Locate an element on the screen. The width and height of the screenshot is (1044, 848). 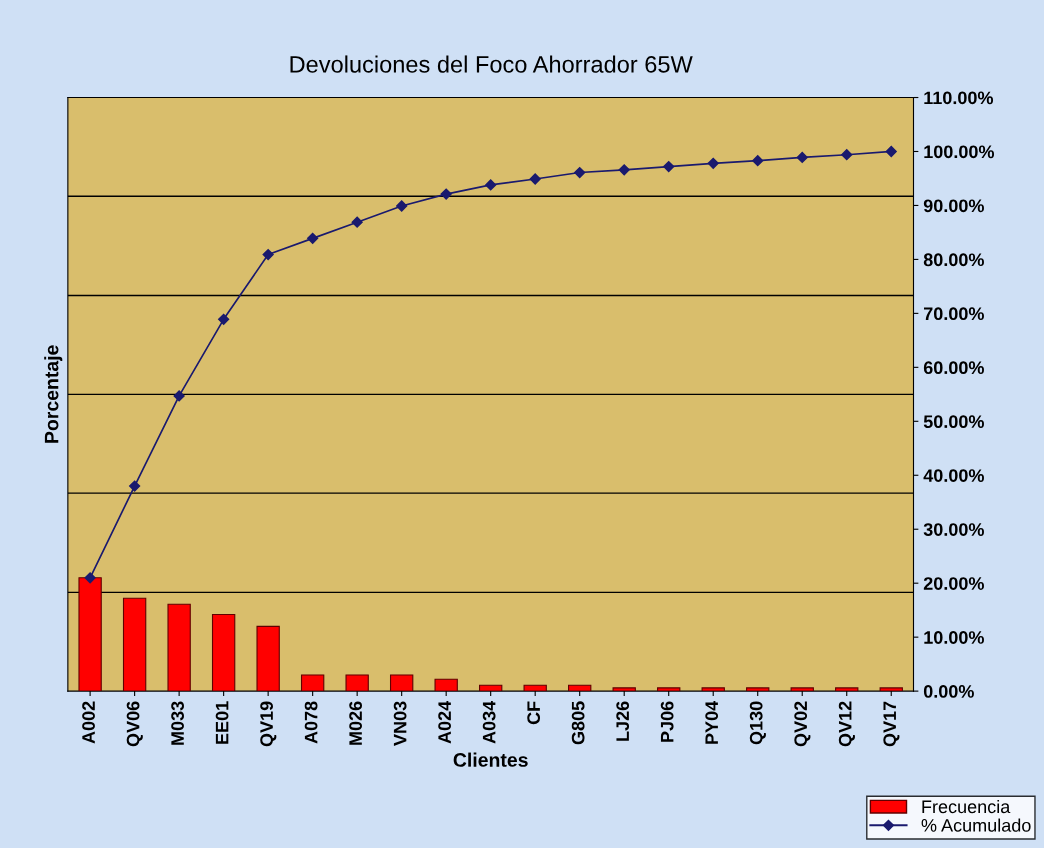
y-tick-label: 10.00% is located at coordinates (954, 637).